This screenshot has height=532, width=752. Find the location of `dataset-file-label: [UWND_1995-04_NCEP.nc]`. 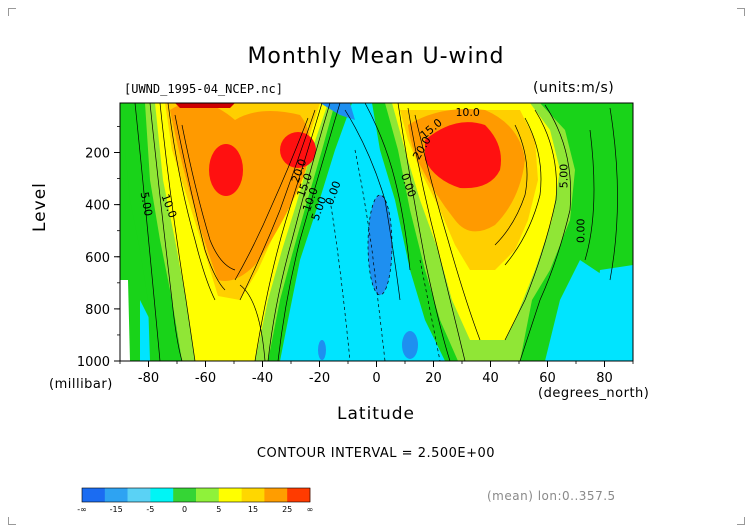

dataset-file-label: [UWND_1995-04_NCEP.nc] is located at coordinates (203, 89).